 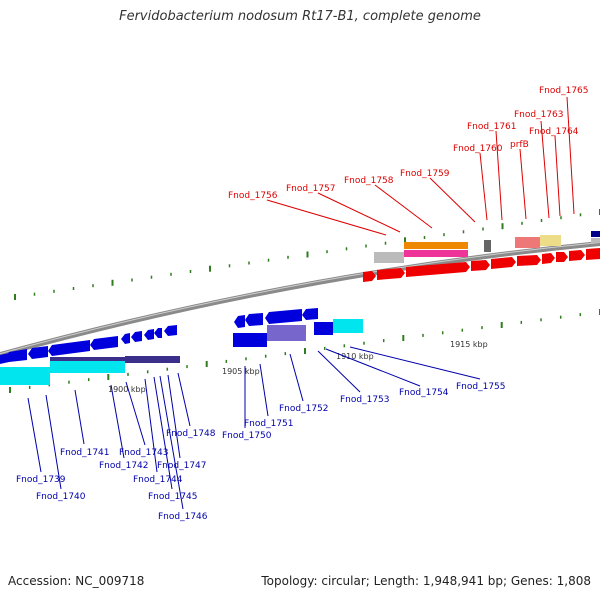 What do you see at coordinates (355, 356) in the screenshot?
I see `kbp-label-1910: 1910 kbp` at bounding box center [355, 356].